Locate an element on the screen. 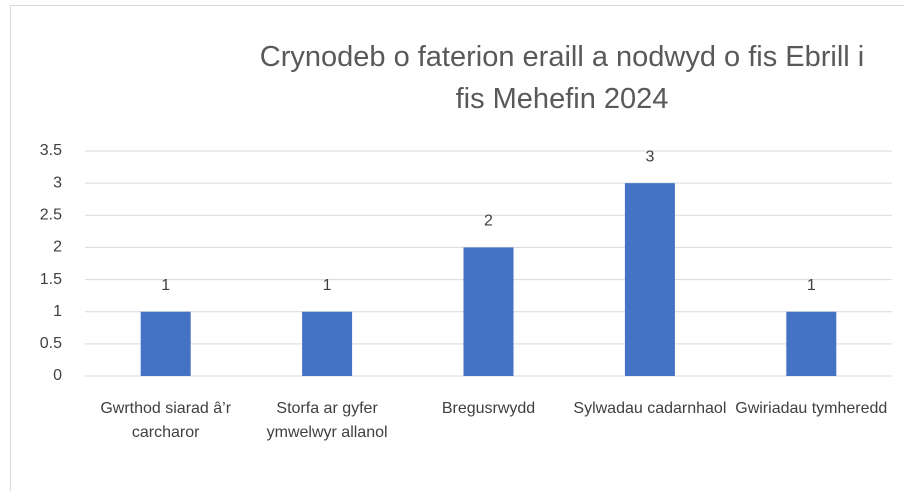 The height and width of the screenshot is (491, 904). y-tick-label: 3 is located at coordinates (57, 182).